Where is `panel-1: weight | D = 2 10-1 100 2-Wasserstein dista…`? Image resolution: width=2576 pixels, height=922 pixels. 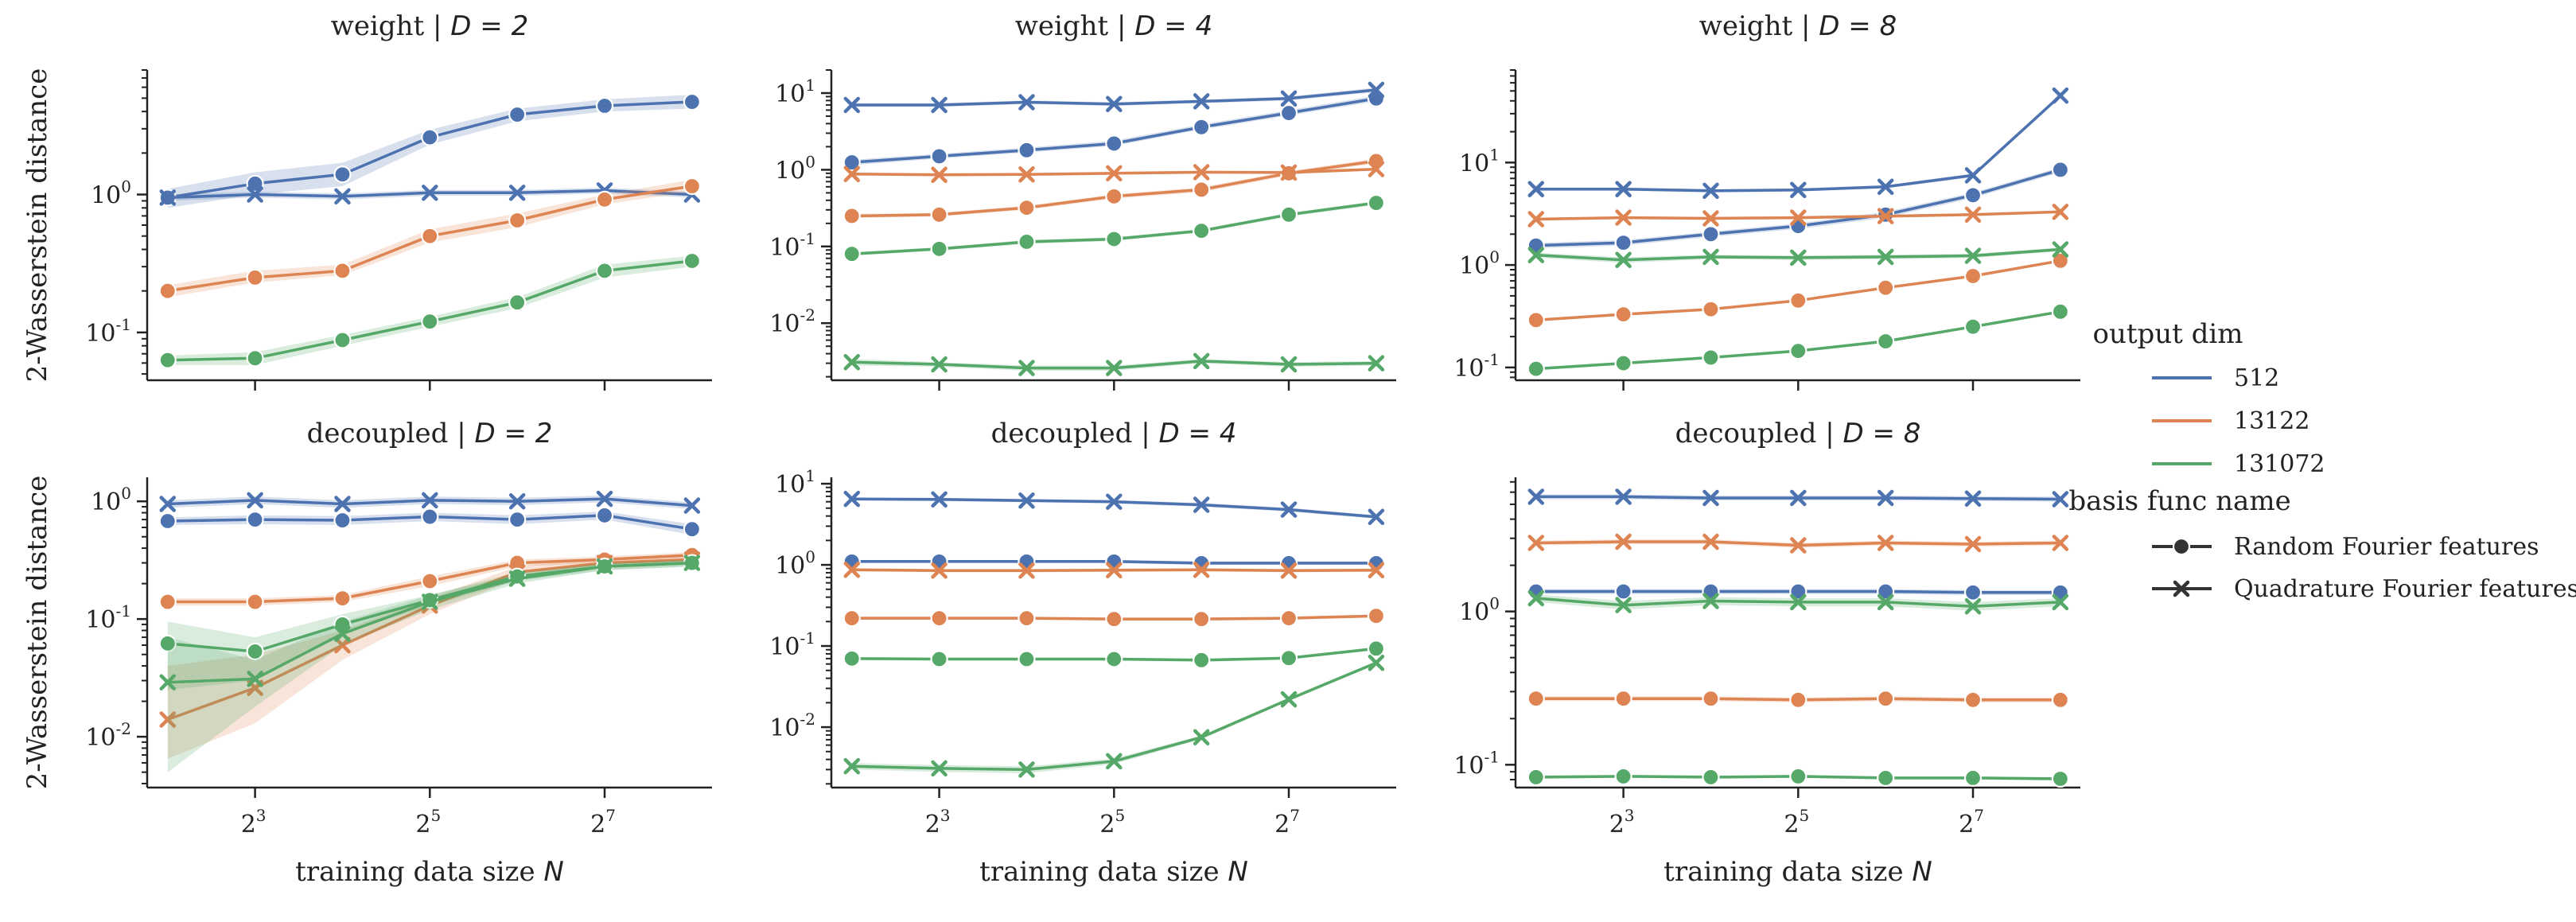 panel-1: weight | D = 2 10-1 100 2-Wasserstein dista… is located at coordinates (367, 201).